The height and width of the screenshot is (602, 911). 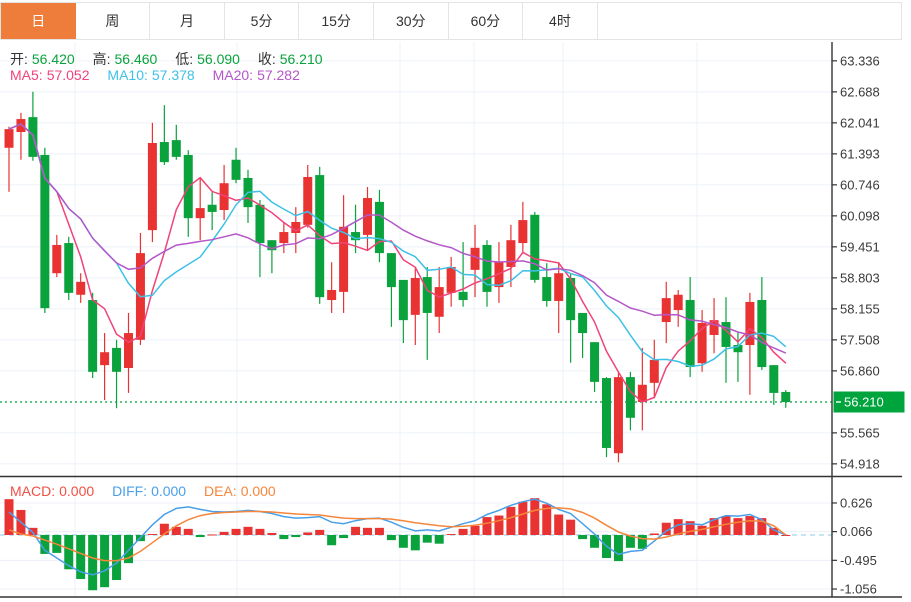 I want to click on tab-1: 周, so click(x=113, y=21).